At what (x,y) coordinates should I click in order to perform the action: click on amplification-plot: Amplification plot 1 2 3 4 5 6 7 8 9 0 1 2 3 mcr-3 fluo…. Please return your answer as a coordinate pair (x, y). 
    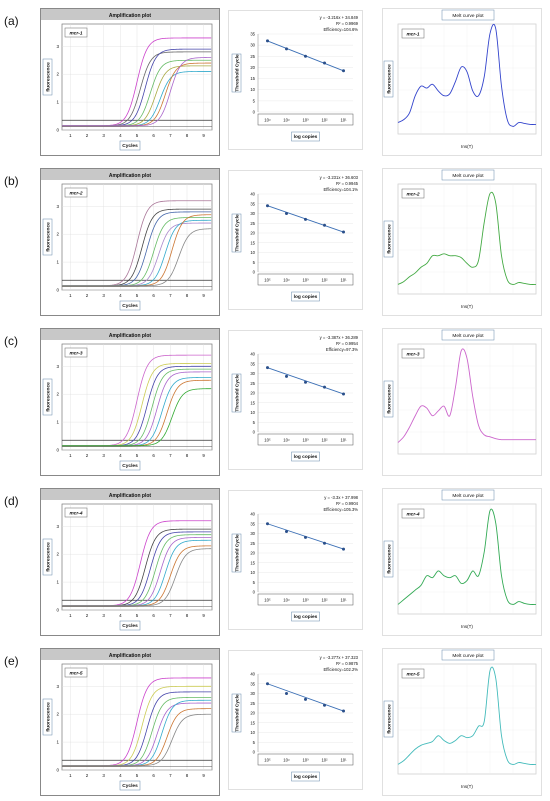
    Looking at the image, I should click on (130, 402).